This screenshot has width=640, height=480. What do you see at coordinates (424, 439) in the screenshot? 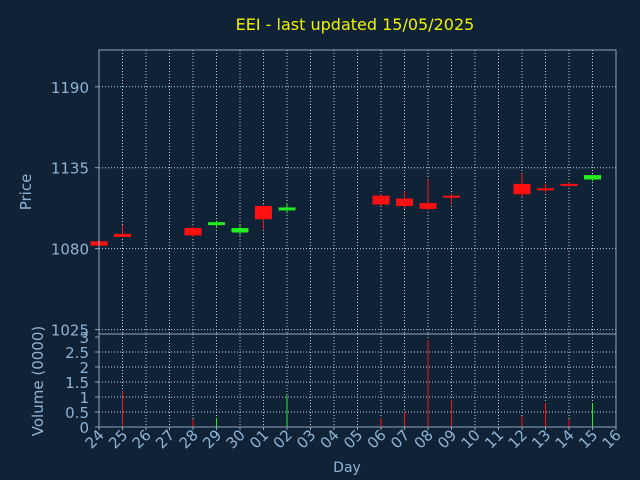
I see `day-tick-label: 08` at bounding box center [424, 439].